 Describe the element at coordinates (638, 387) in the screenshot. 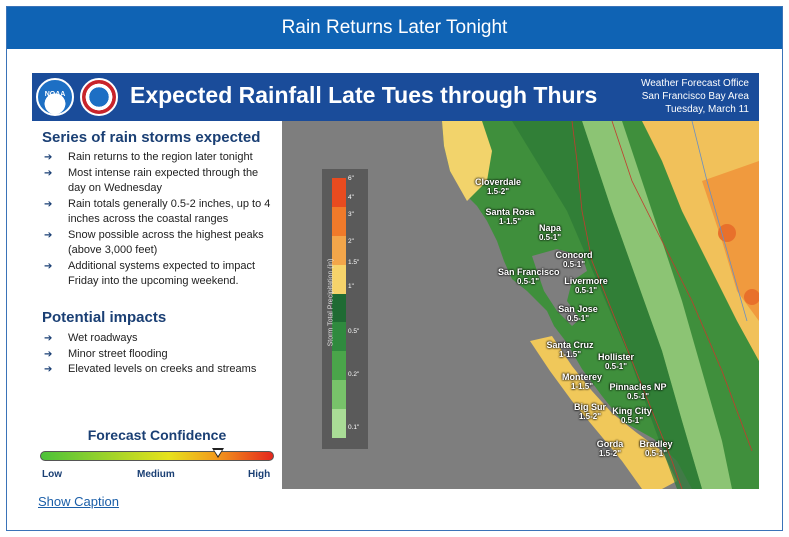

I see `place-name: Pinnacles NP` at that location.